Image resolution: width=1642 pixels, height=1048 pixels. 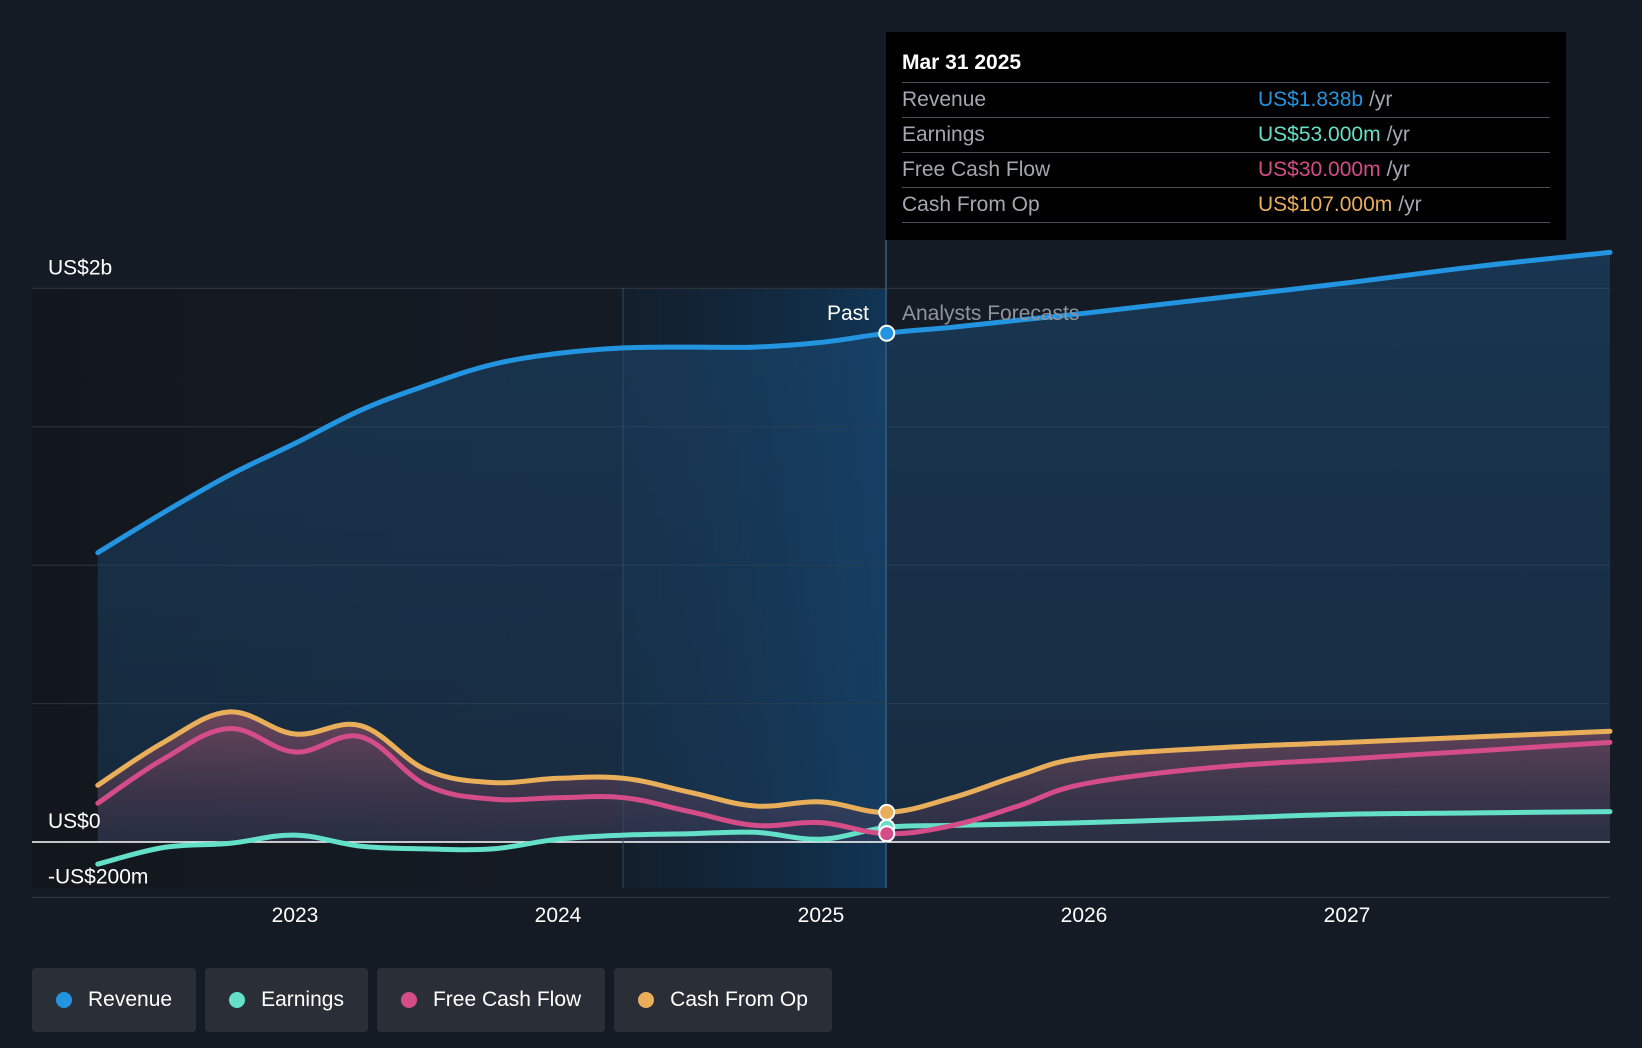 What do you see at coordinates (1226, 63) in the screenshot?
I see `tooltip-date: Mar 31 2025` at bounding box center [1226, 63].